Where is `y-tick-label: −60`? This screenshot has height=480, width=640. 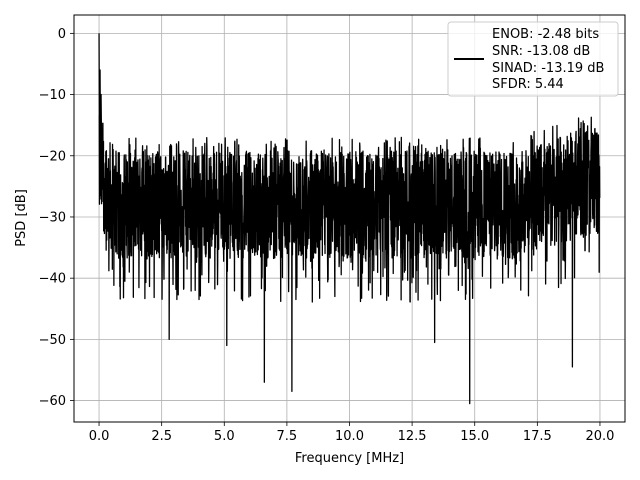 y-tick-label: −60 is located at coordinates (52, 401).